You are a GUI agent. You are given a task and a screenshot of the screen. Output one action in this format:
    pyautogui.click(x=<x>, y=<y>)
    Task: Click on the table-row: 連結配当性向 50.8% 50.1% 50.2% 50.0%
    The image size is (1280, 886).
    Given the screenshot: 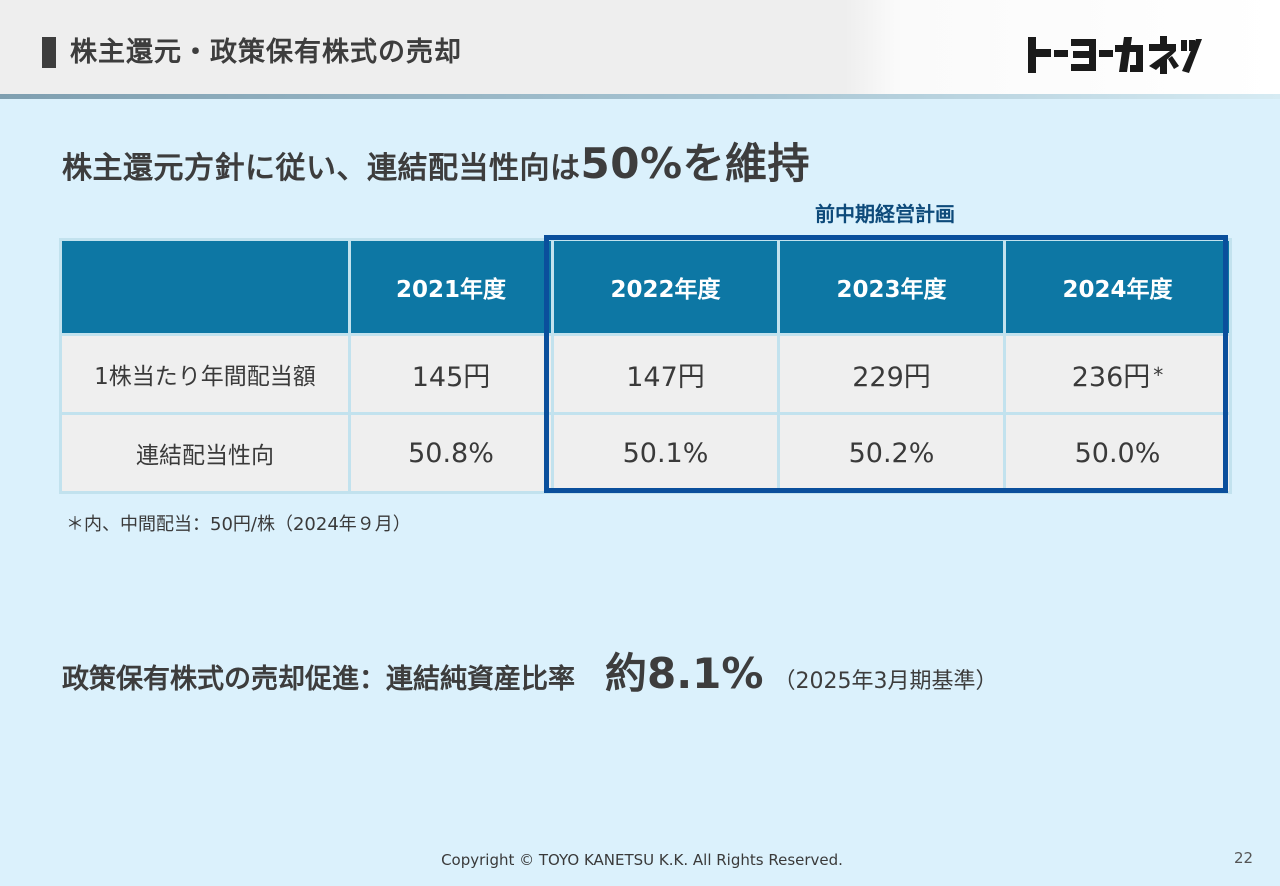 What is the action you would take?
    pyautogui.click(x=645, y=453)
    